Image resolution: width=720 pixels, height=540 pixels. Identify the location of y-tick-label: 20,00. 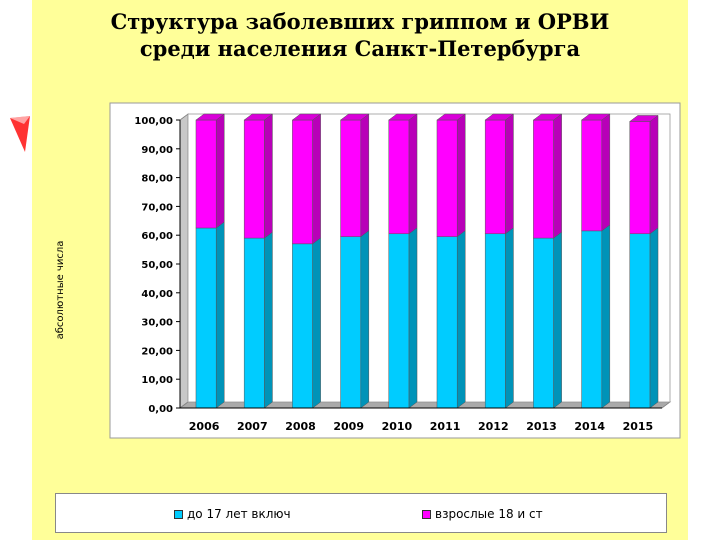
(157, 351).